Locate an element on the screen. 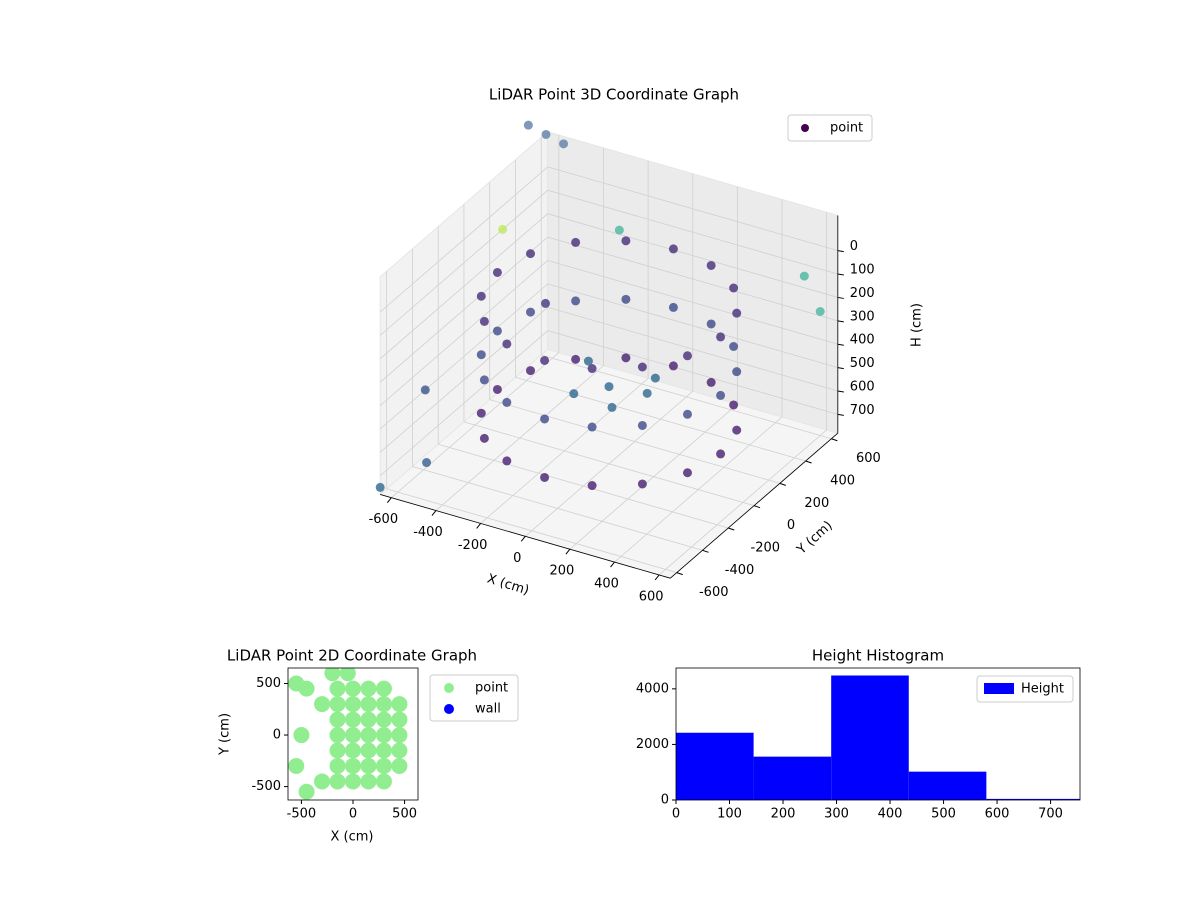 The width and height of the screenshot is (1200, 904). x-tick-label: -200 is located at coordinates (473, 545).